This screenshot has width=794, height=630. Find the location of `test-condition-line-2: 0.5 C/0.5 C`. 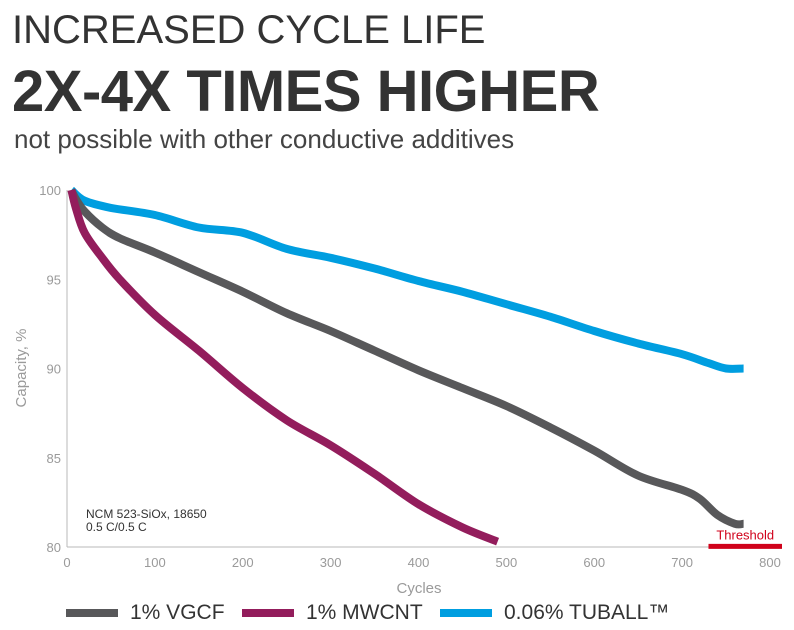

test-condition-line-2: 0.5 C/0.5 C is located at coordinates (116, 527).